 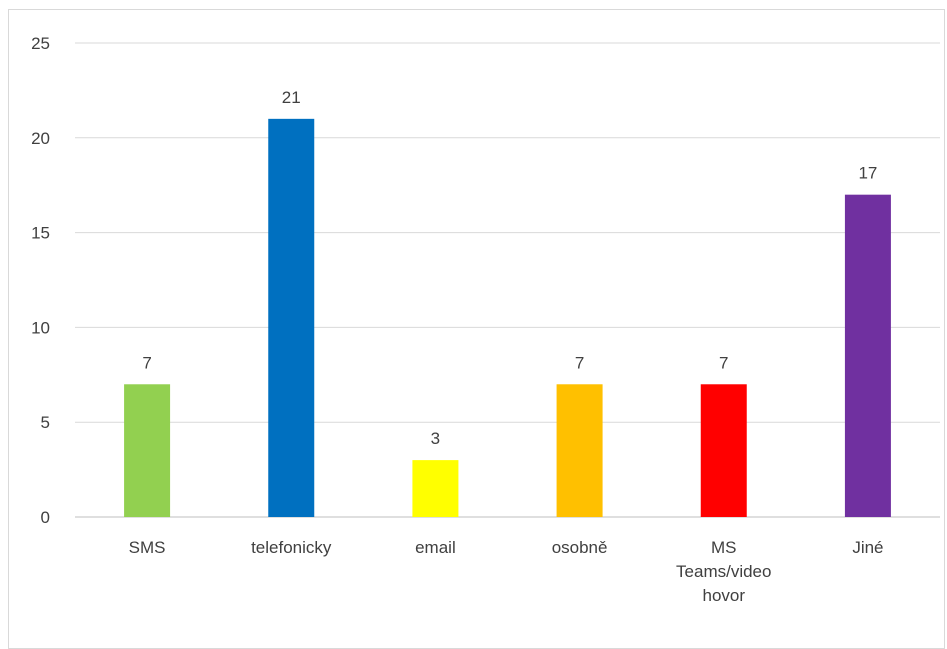 I want to click on y-tick-label: 0, so click(x=45, y=517).